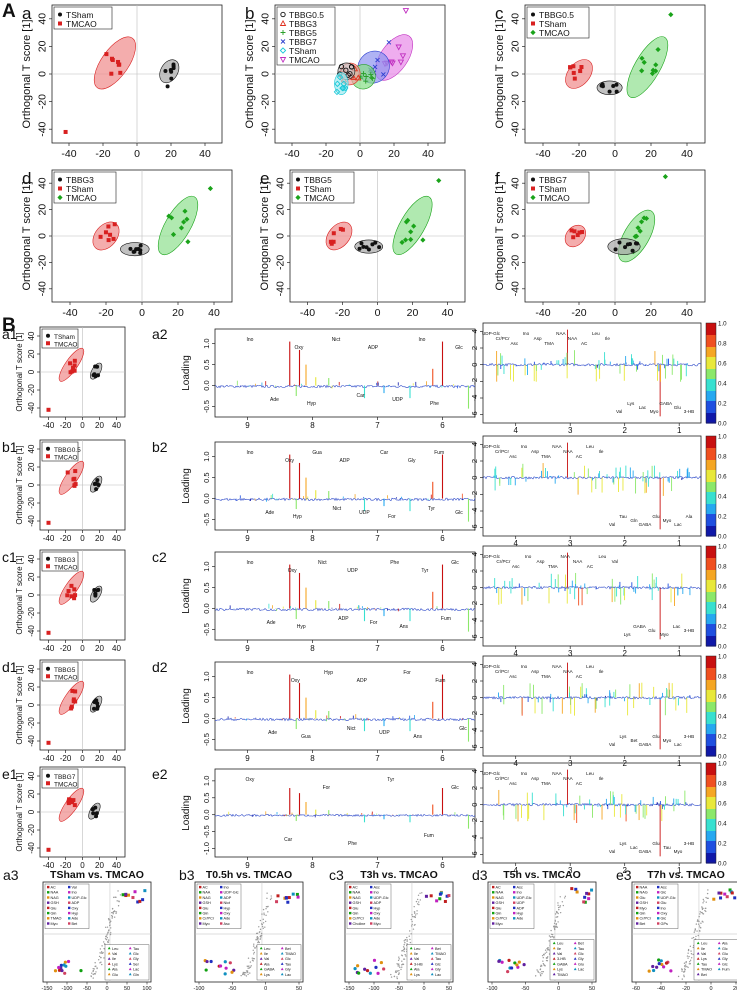 The height and width of the screenshot is (992, 737). What do you see at coordinates (394, 563) in the screenshot?
I see `metabolite-label: Phe` at bounding box center [394, 563].